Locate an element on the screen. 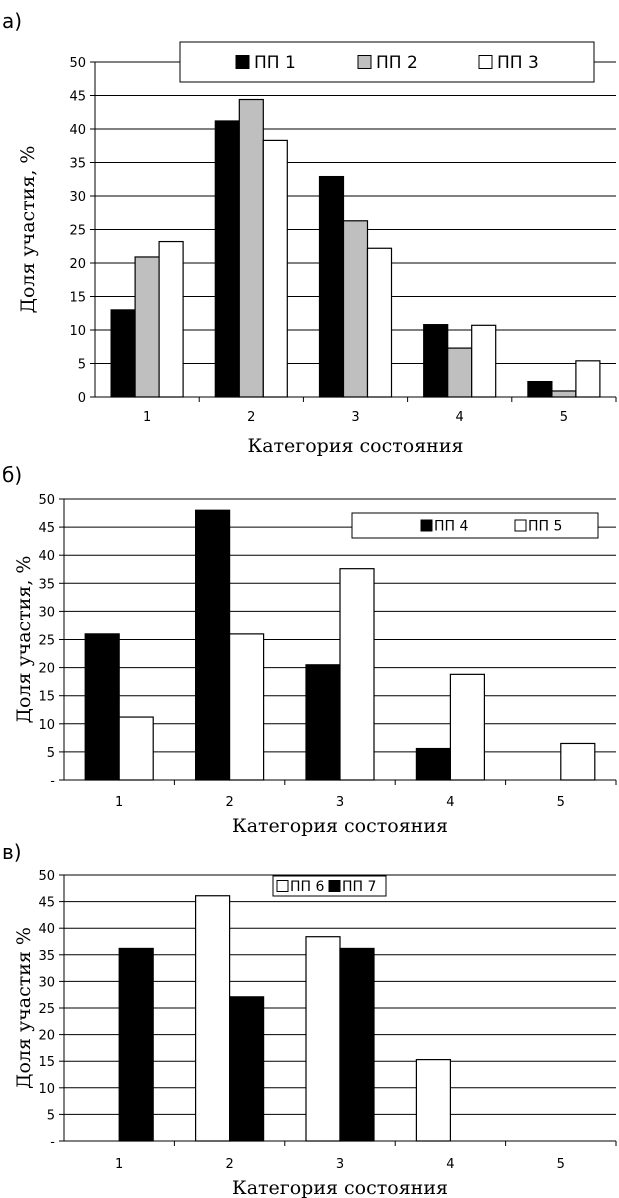 The image size is (619, 1198). bar-ПП4-cat3 is located at coordinates (323, 722).